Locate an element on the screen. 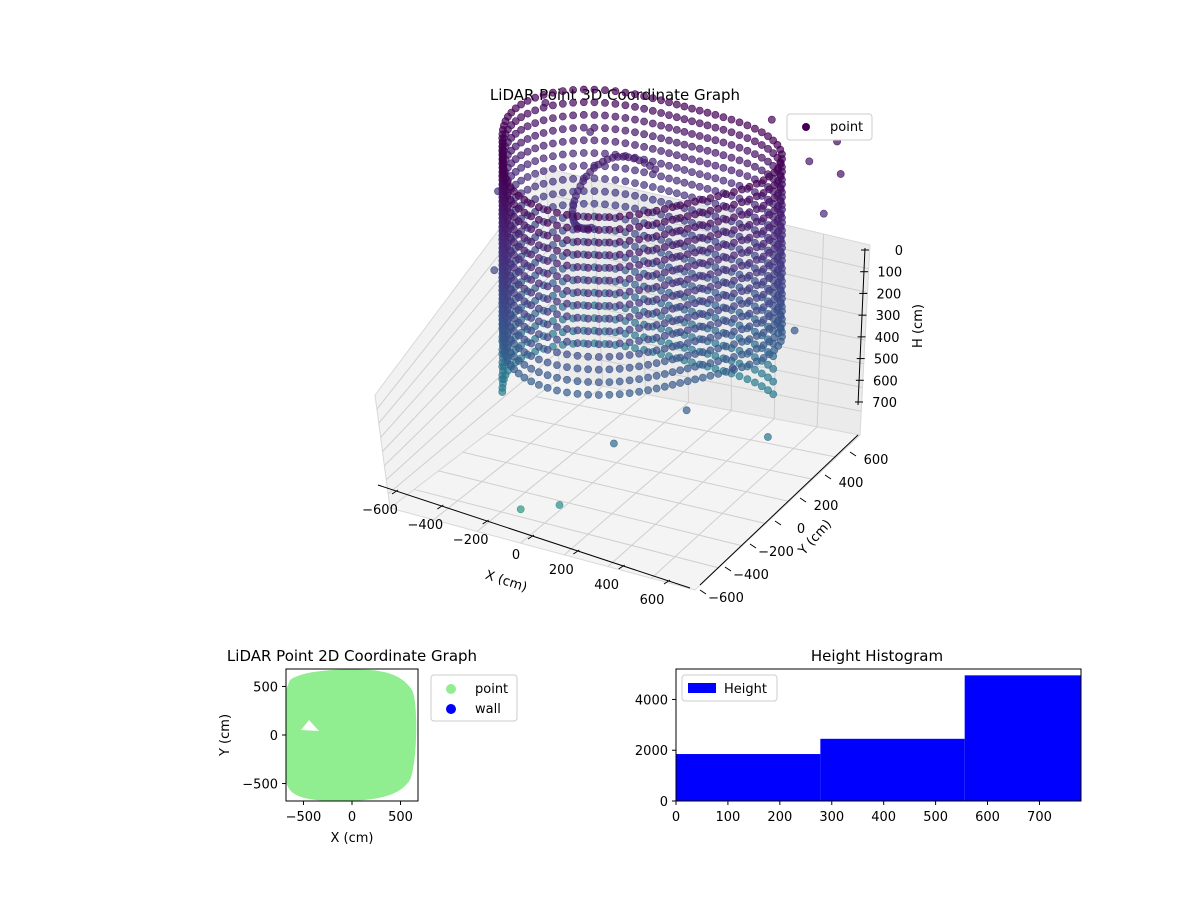  legend-2d: point wall is located at coordinates (474, 698).